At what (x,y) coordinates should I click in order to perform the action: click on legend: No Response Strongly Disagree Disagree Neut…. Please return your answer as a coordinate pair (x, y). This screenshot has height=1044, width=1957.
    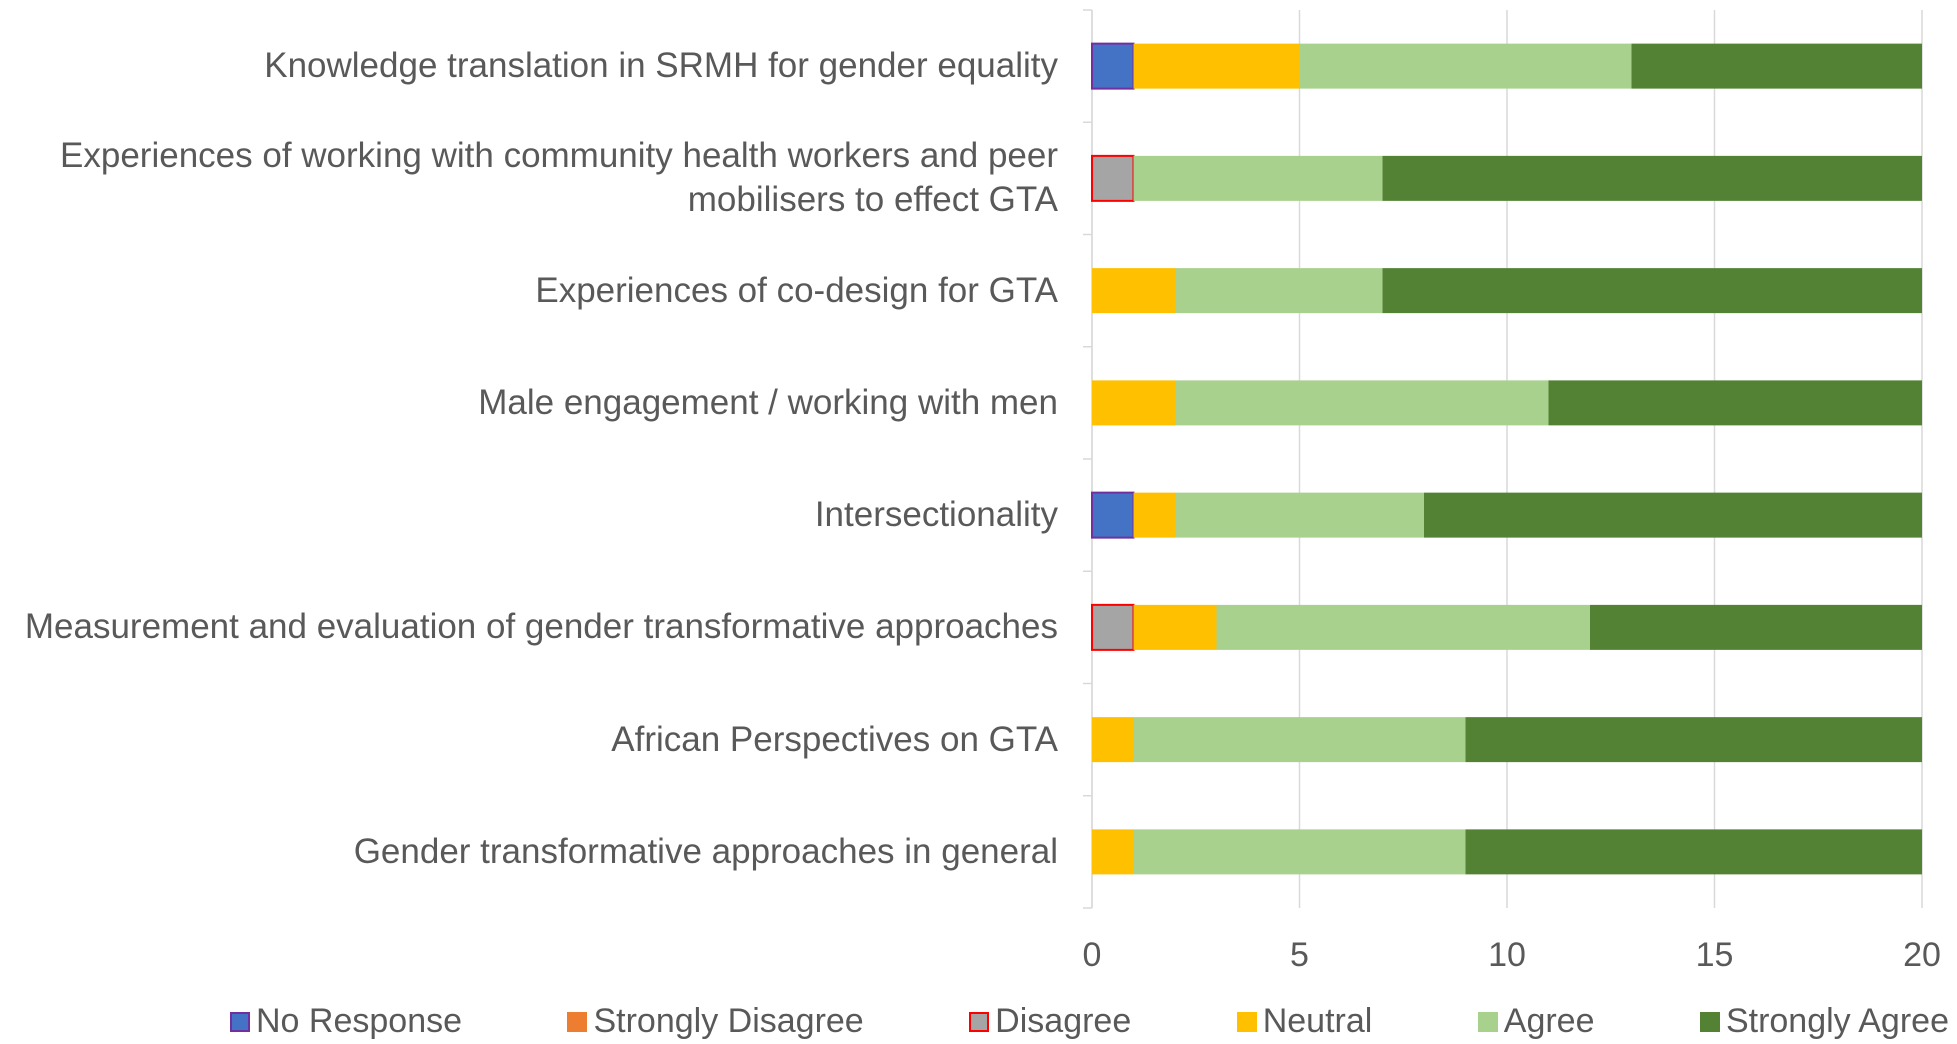
    Looking at the image, I should click on (1093, 1021).